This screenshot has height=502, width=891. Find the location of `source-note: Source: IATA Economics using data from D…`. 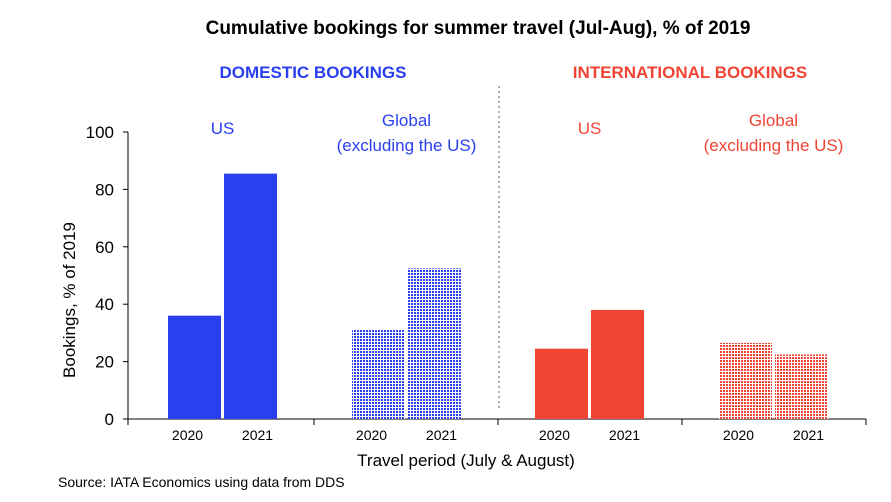

source-note: Source: IATA Economics using data from D… is located at coordinates (201, 482).